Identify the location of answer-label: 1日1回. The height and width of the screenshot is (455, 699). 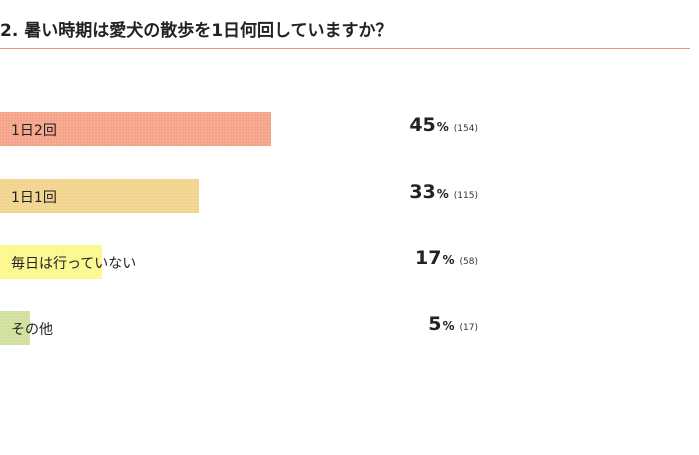
(34, 198).